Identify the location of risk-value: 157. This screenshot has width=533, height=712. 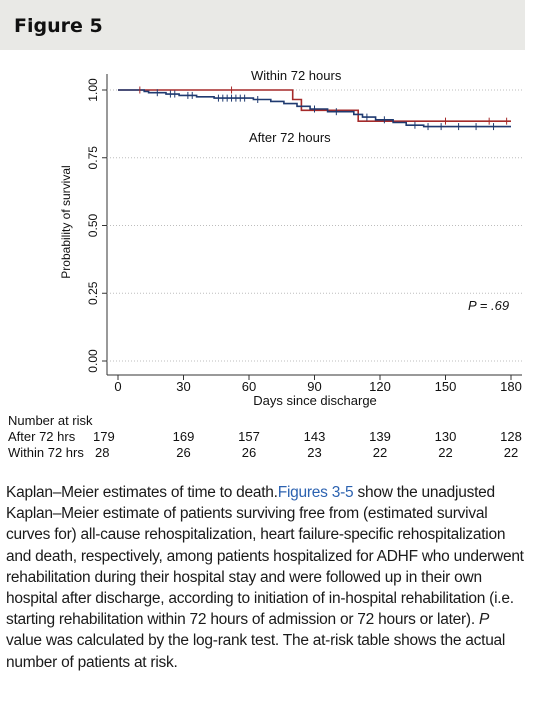
(249, 436).